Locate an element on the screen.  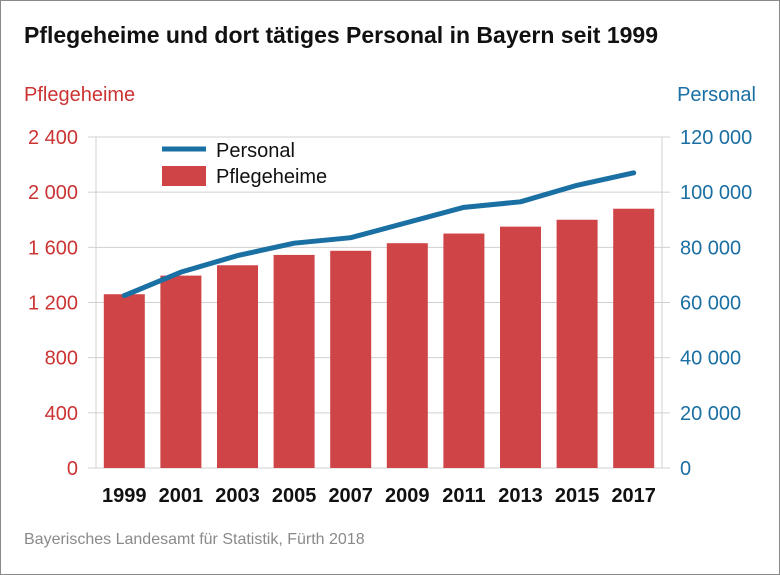
bar-2013 is located at coordinates (520, 347).